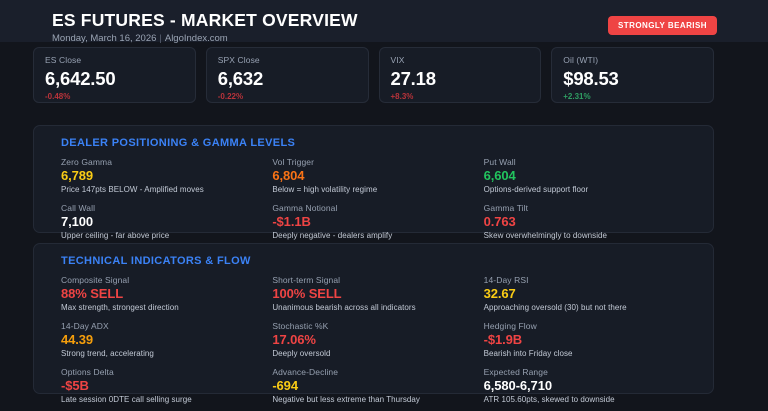 Image resolution: width=768 pixels, height=411 pixels. What do you see at coordinates (510, 326) in the screenshot?
I see `metric-label: Hedging Flow` at bounding box center [510, 326].